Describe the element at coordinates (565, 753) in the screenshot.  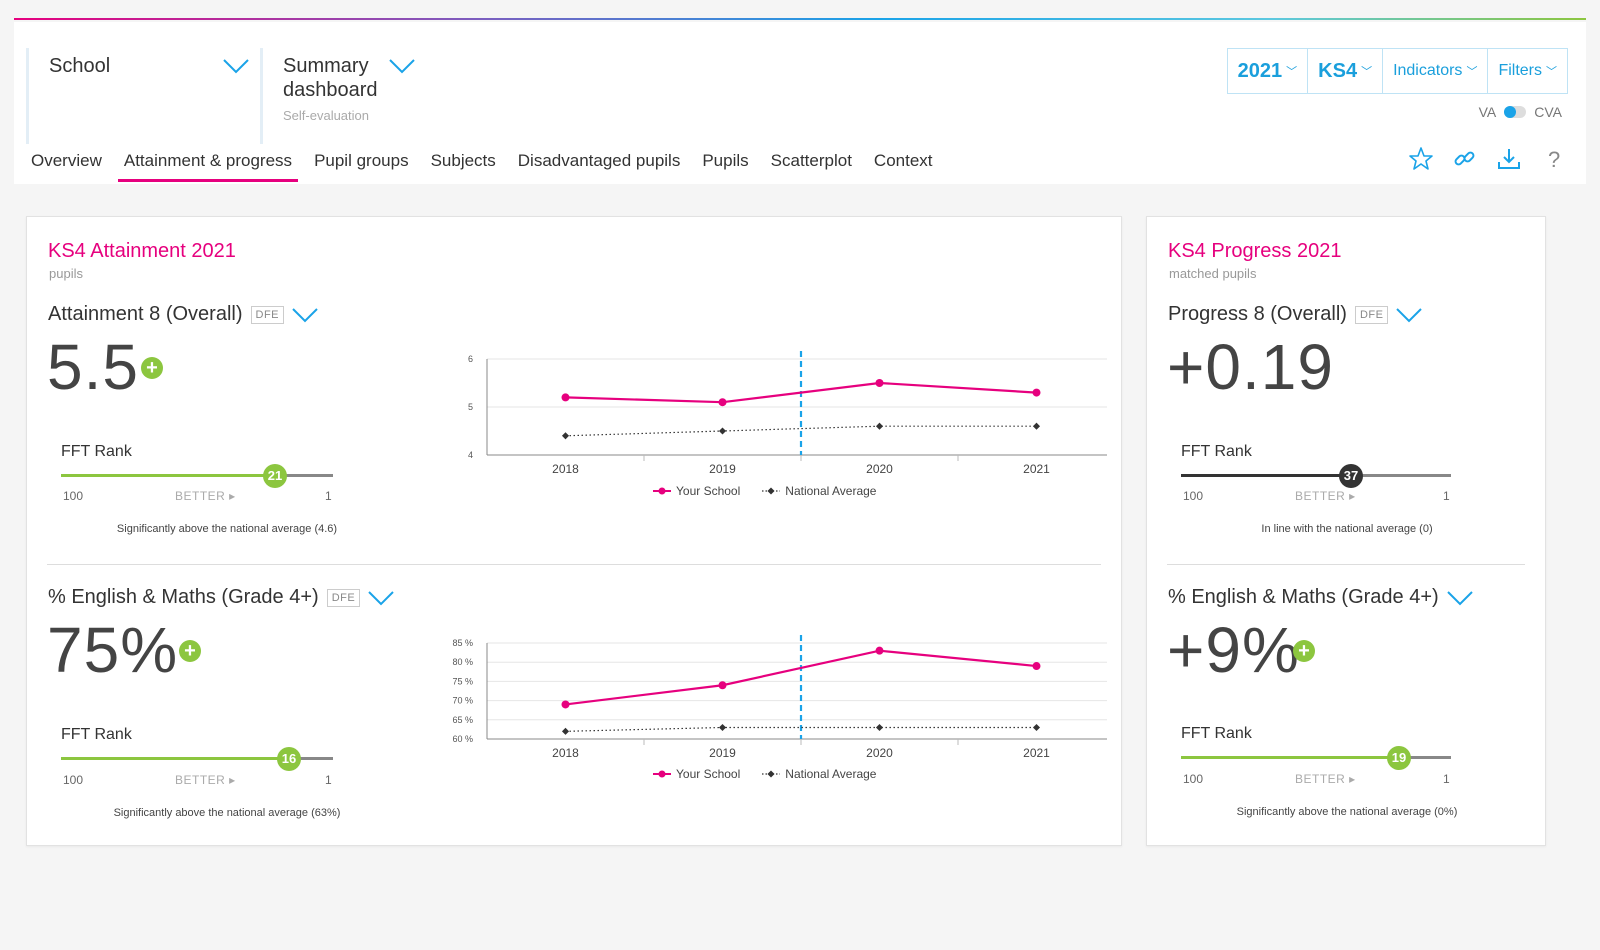
I see `x-tick-label: 2018` at that location.